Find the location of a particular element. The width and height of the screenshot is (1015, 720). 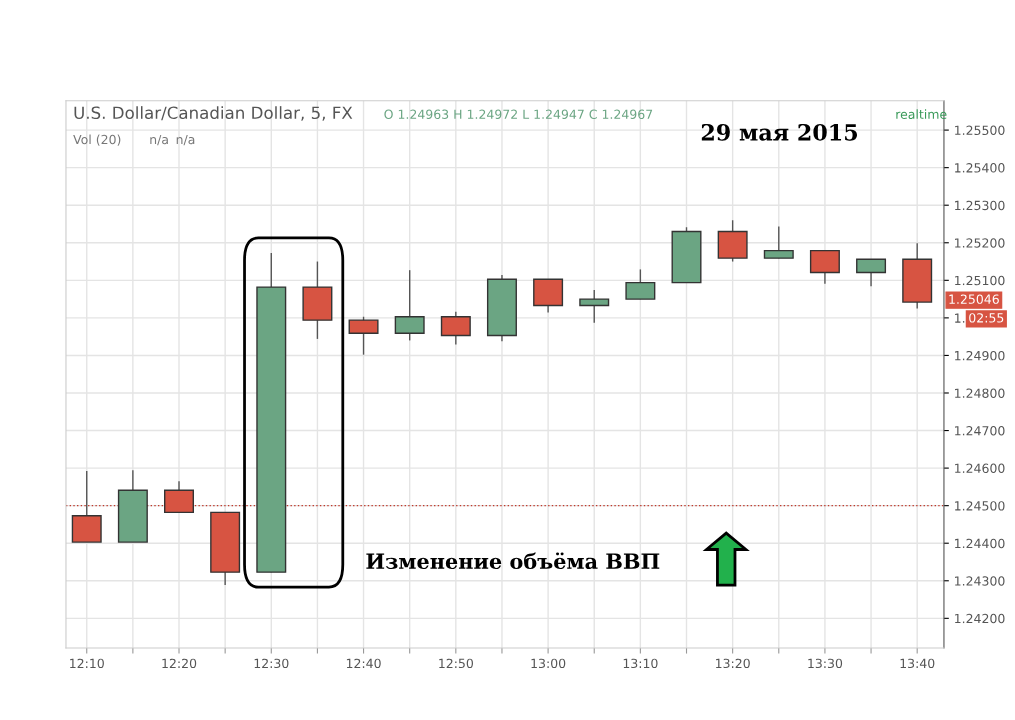

y-tick-label: 1.25300 is located at coordinates (980, 205).